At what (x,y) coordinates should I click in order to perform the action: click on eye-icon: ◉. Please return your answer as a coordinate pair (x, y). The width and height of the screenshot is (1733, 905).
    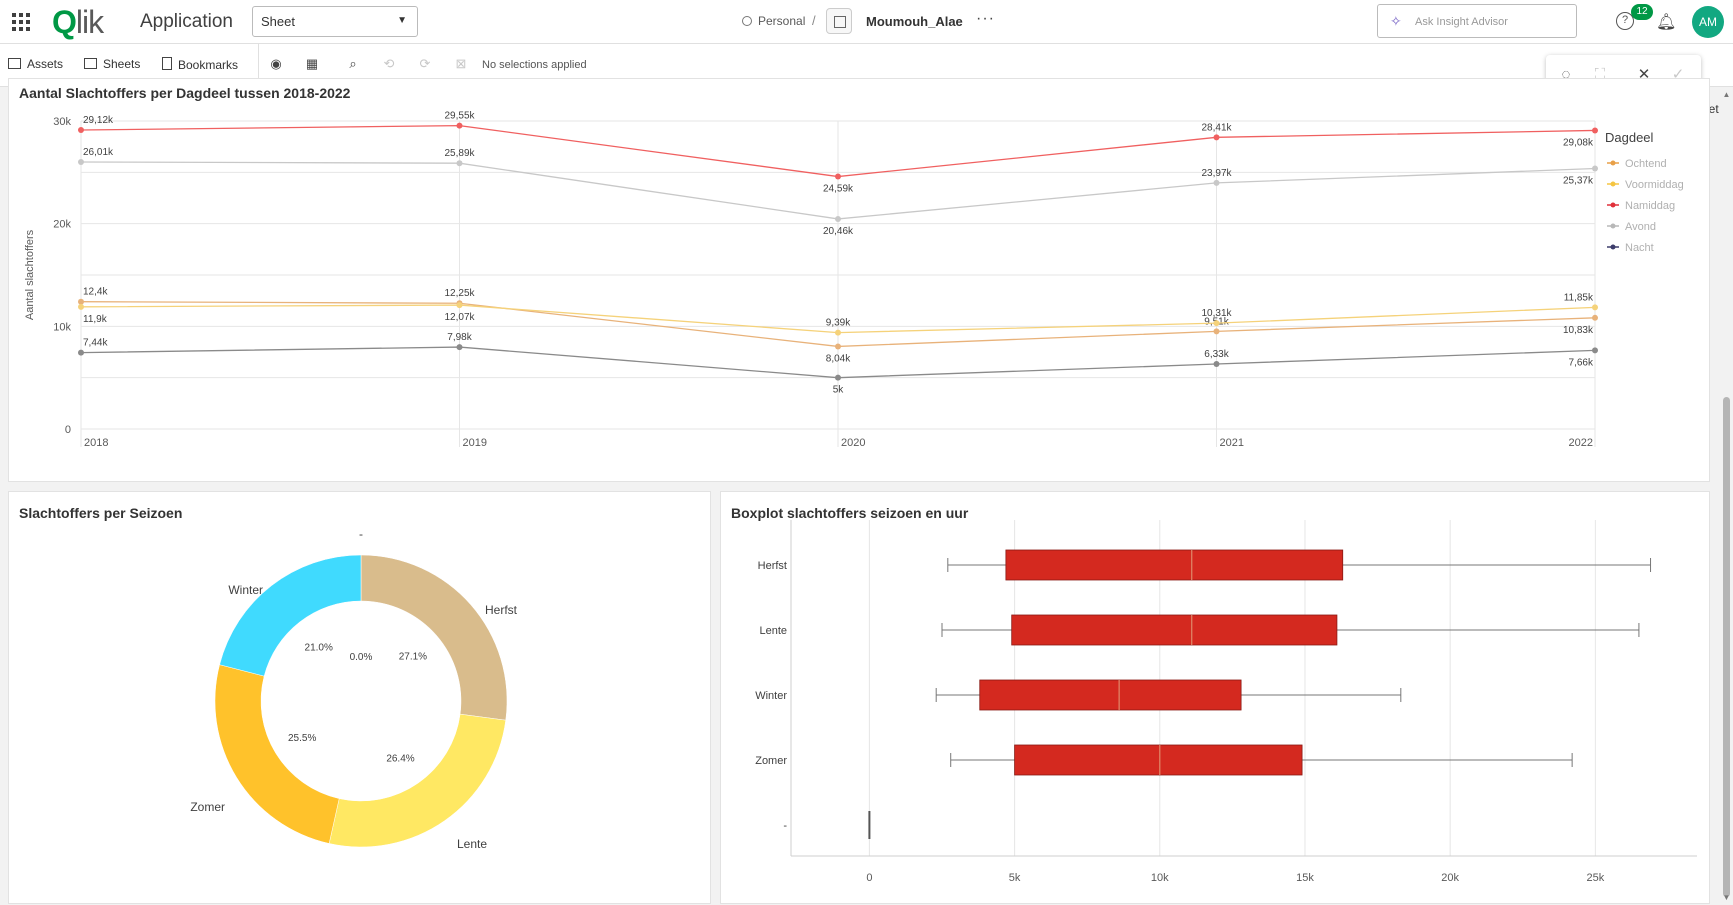
    Looking at the image, I should click on (276, 63).